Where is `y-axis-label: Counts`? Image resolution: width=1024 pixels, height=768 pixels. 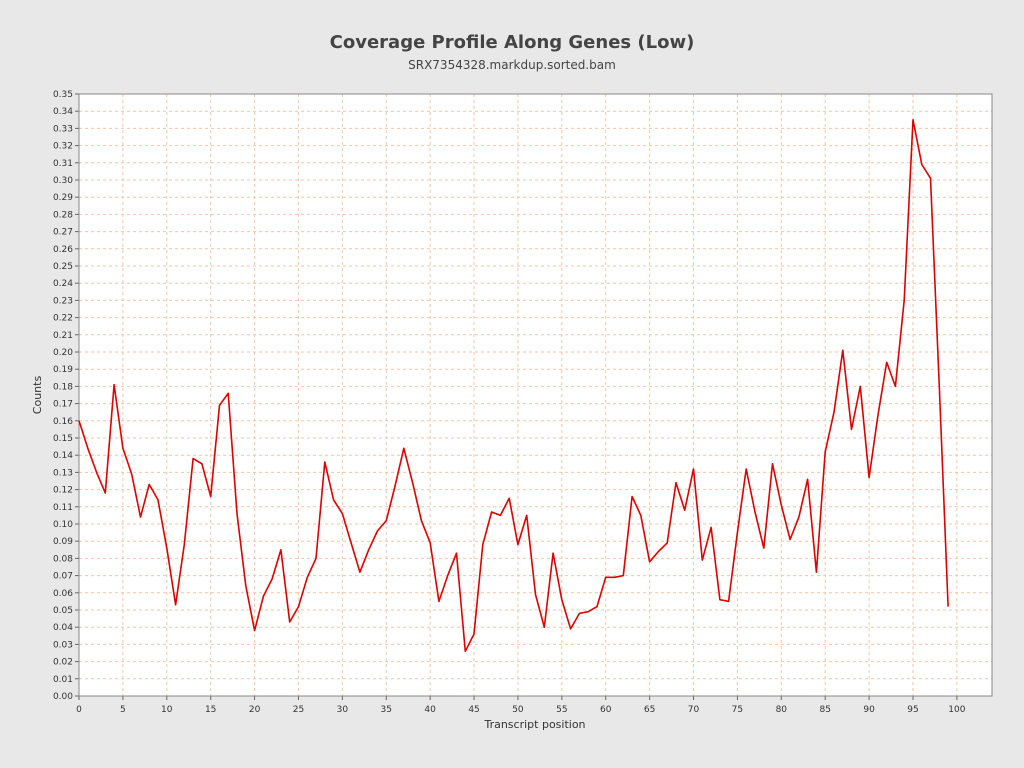 y-axis-label: Counts is located at coordinates (37, 395).